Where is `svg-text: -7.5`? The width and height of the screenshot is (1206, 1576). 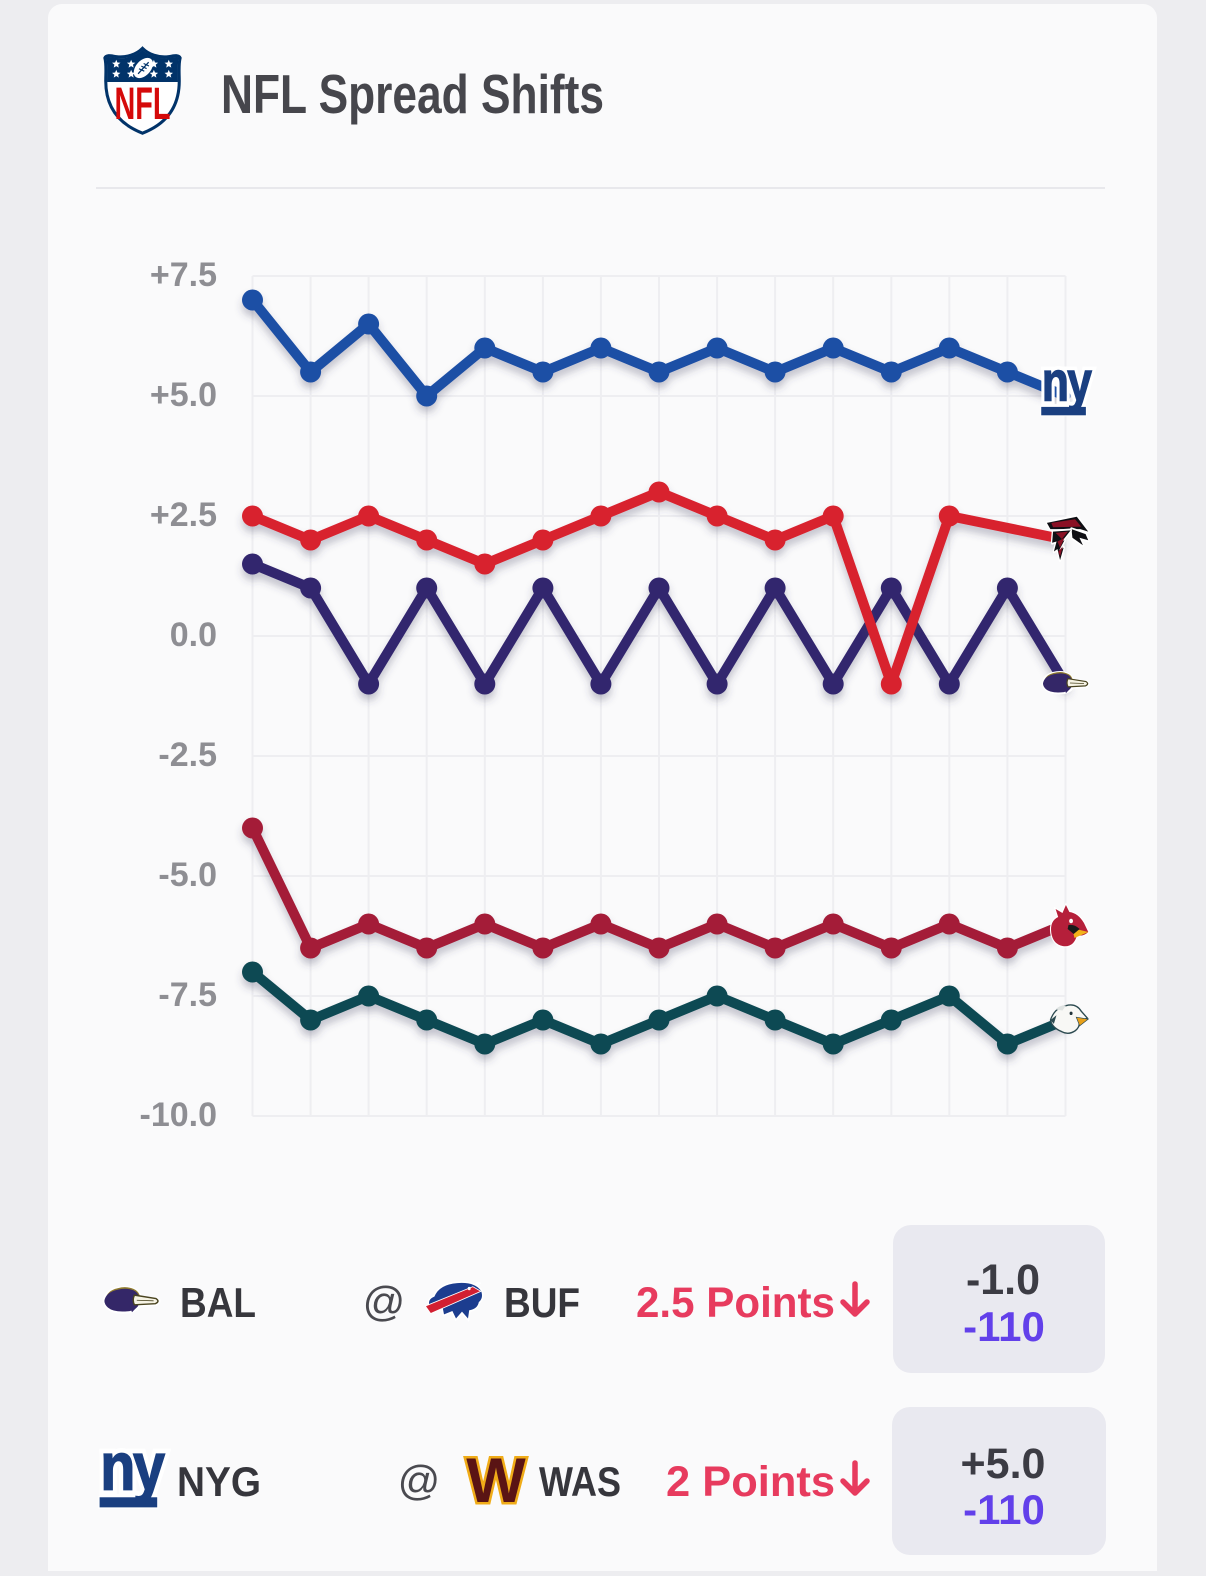
svg-text: -7.5 is located at coordinates (187, 995).